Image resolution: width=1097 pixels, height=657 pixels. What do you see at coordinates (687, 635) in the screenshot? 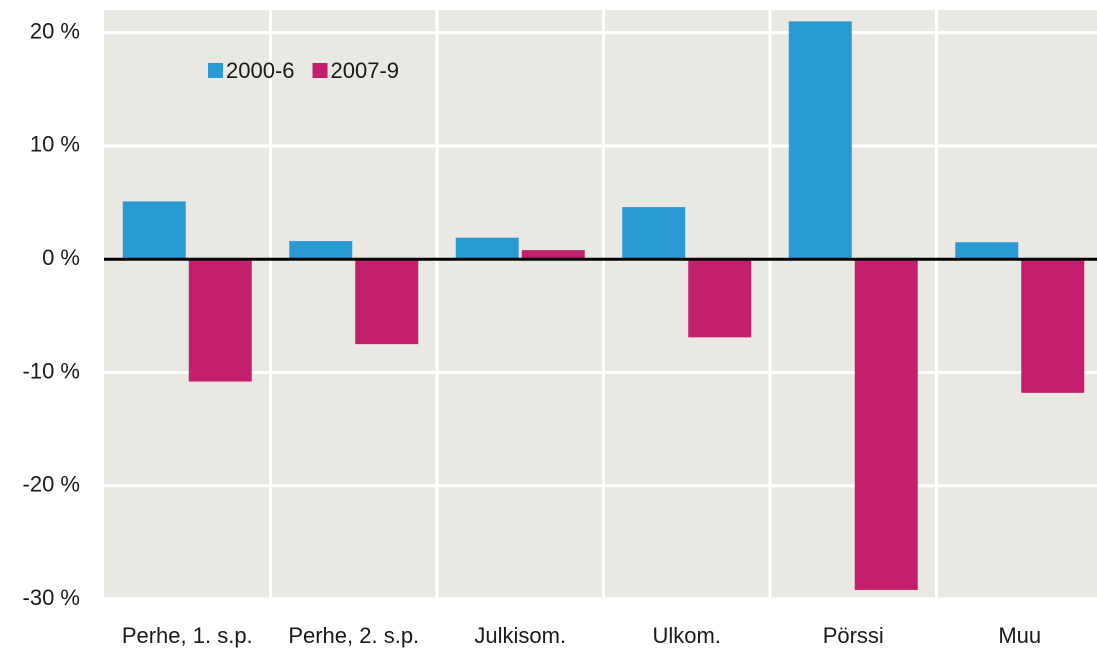
I see `x-tick-label: Ulkom.` at bounding box center [687, 635].